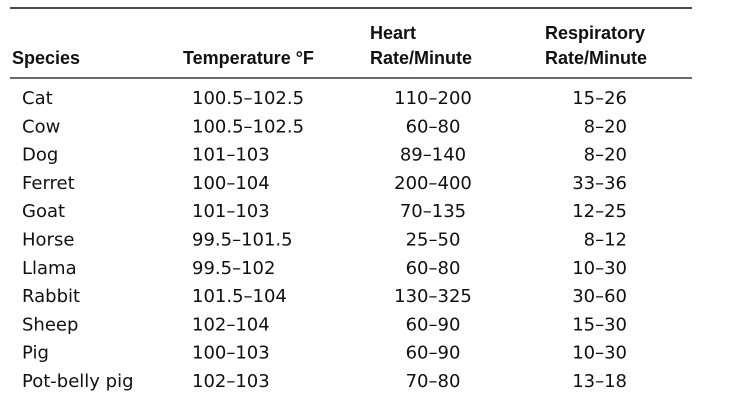  Describe the element at coordinates (48, 240) in the screenshot. I see `table-cell: Horse` at that location.